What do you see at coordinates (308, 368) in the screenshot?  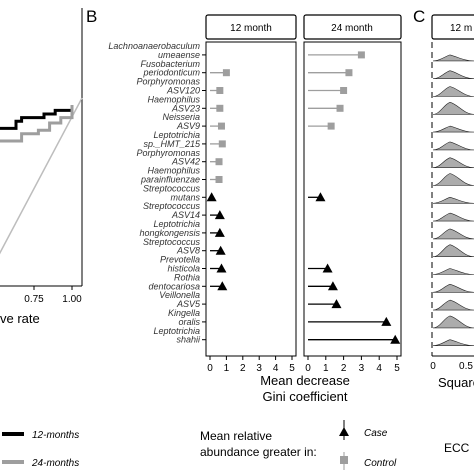 I see `x-tick-label-24: 0` at bounding box center [308, 368].